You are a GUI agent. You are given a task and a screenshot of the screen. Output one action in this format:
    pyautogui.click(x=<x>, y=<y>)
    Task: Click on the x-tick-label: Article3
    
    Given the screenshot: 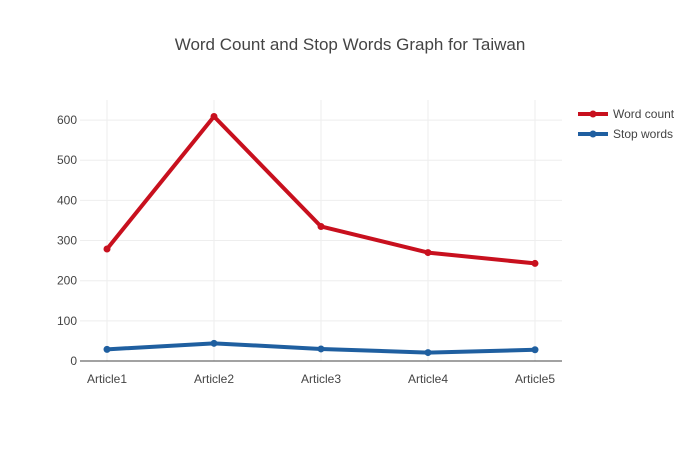 What is the action you would take?
    pyautogui.click(x=321, y=379)
    